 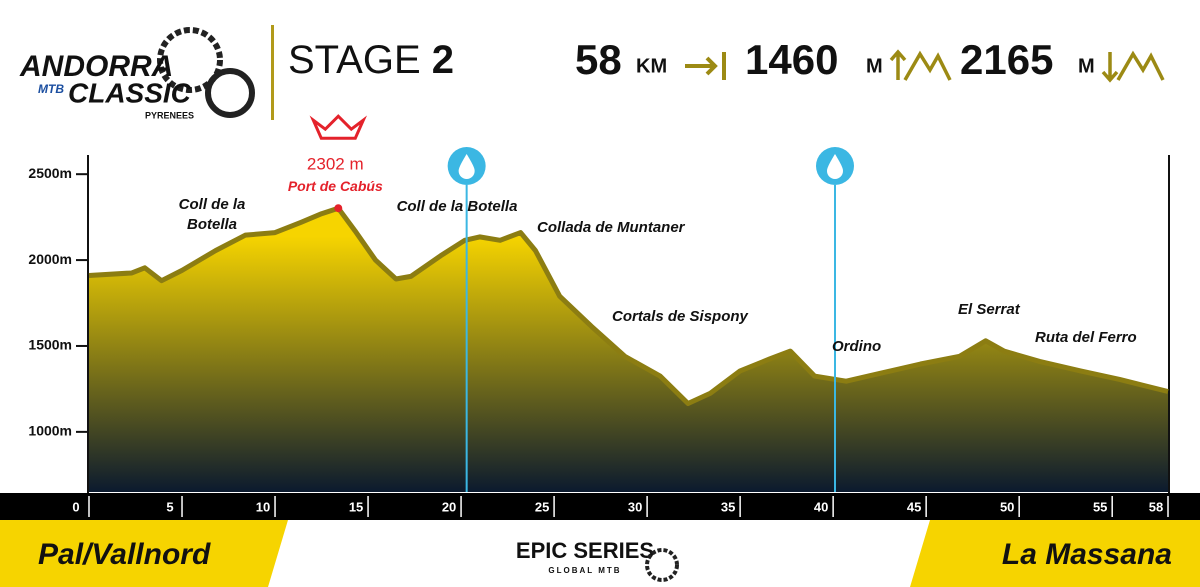 What do you see at coordinates (50, 431) in the screenshot?
I see `y-tick-label: 1000m` at bounding box center [50, 431].